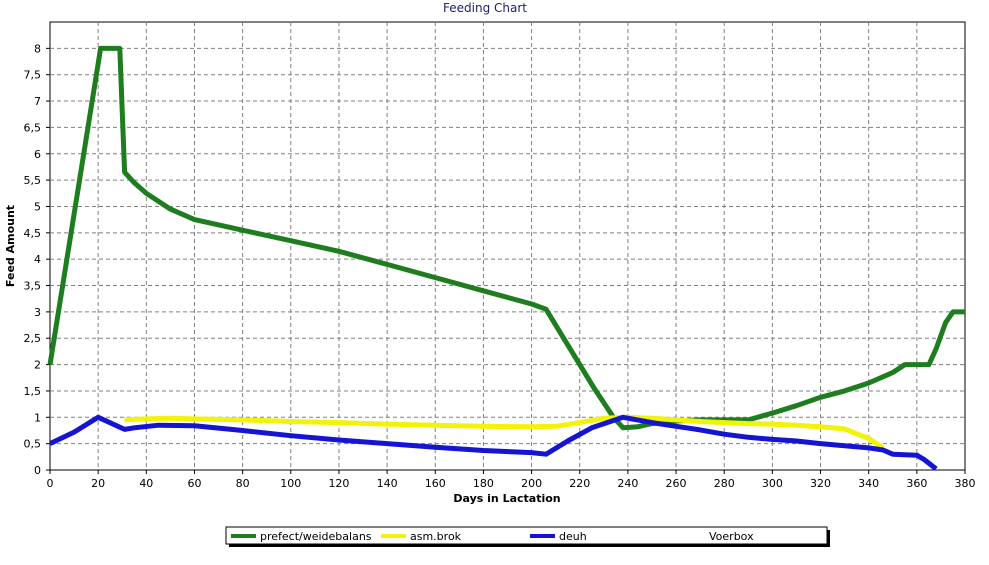 The height and width of the screenshot is (565, 989). I want to click on x-tick-label: 20, so click(98, 483).